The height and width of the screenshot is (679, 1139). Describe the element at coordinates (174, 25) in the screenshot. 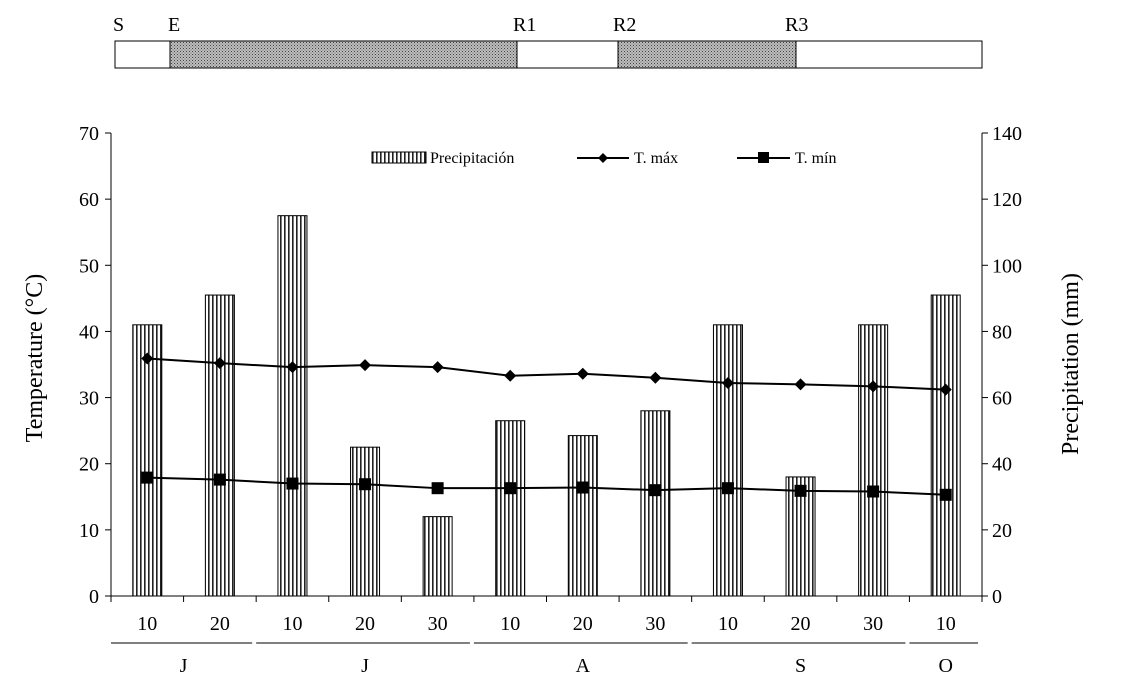

I see `stage-label-E: E` at that location.